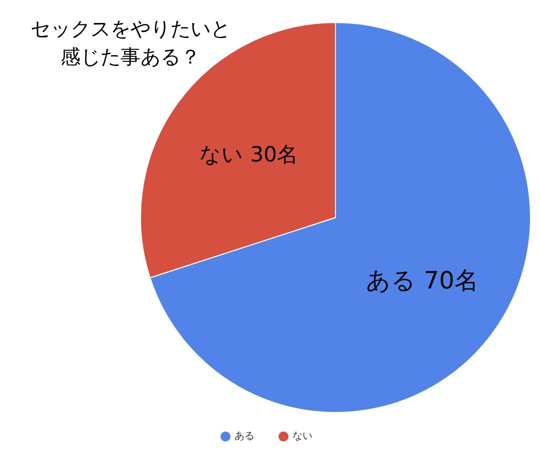 The width and height of the screenshot is (540, 462). Describe the element at coordinates (422, 280) in the screenshot. I see `data-label: ある 70名` at that location.